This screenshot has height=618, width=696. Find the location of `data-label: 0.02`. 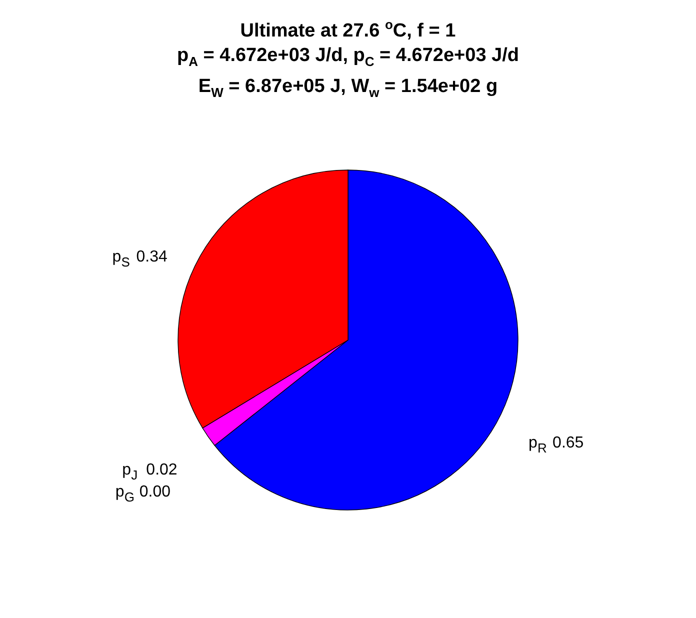

data-label: 0.02 is located at coordinates (162, 469).